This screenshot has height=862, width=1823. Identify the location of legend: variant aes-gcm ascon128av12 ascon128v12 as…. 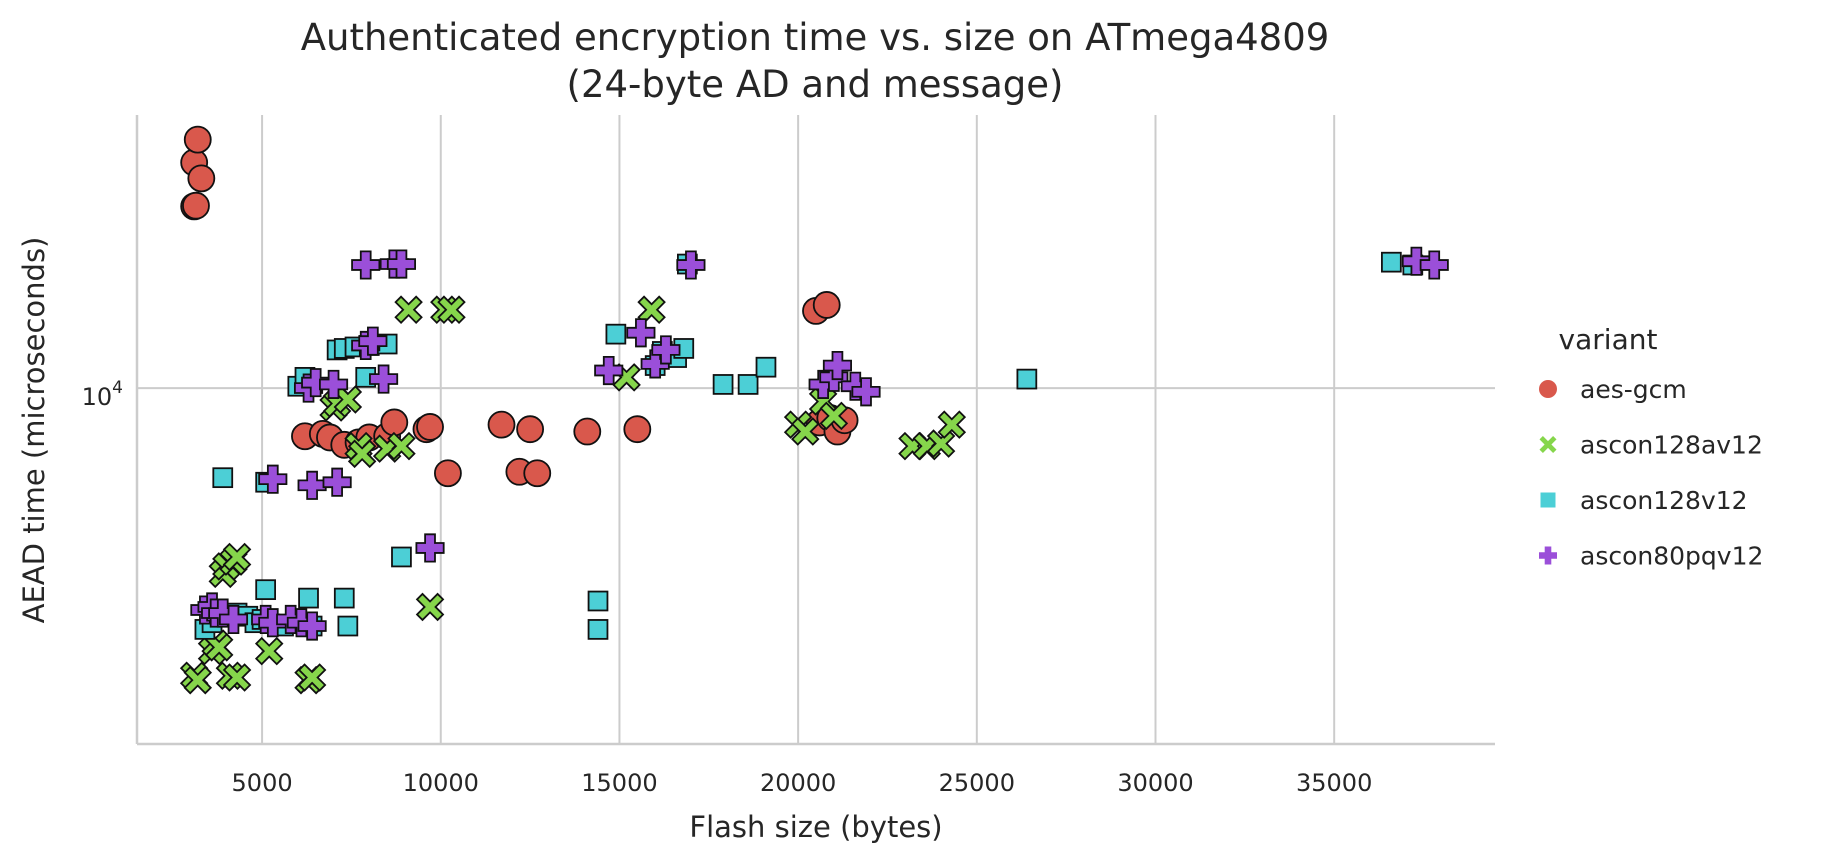
(1651, 447).